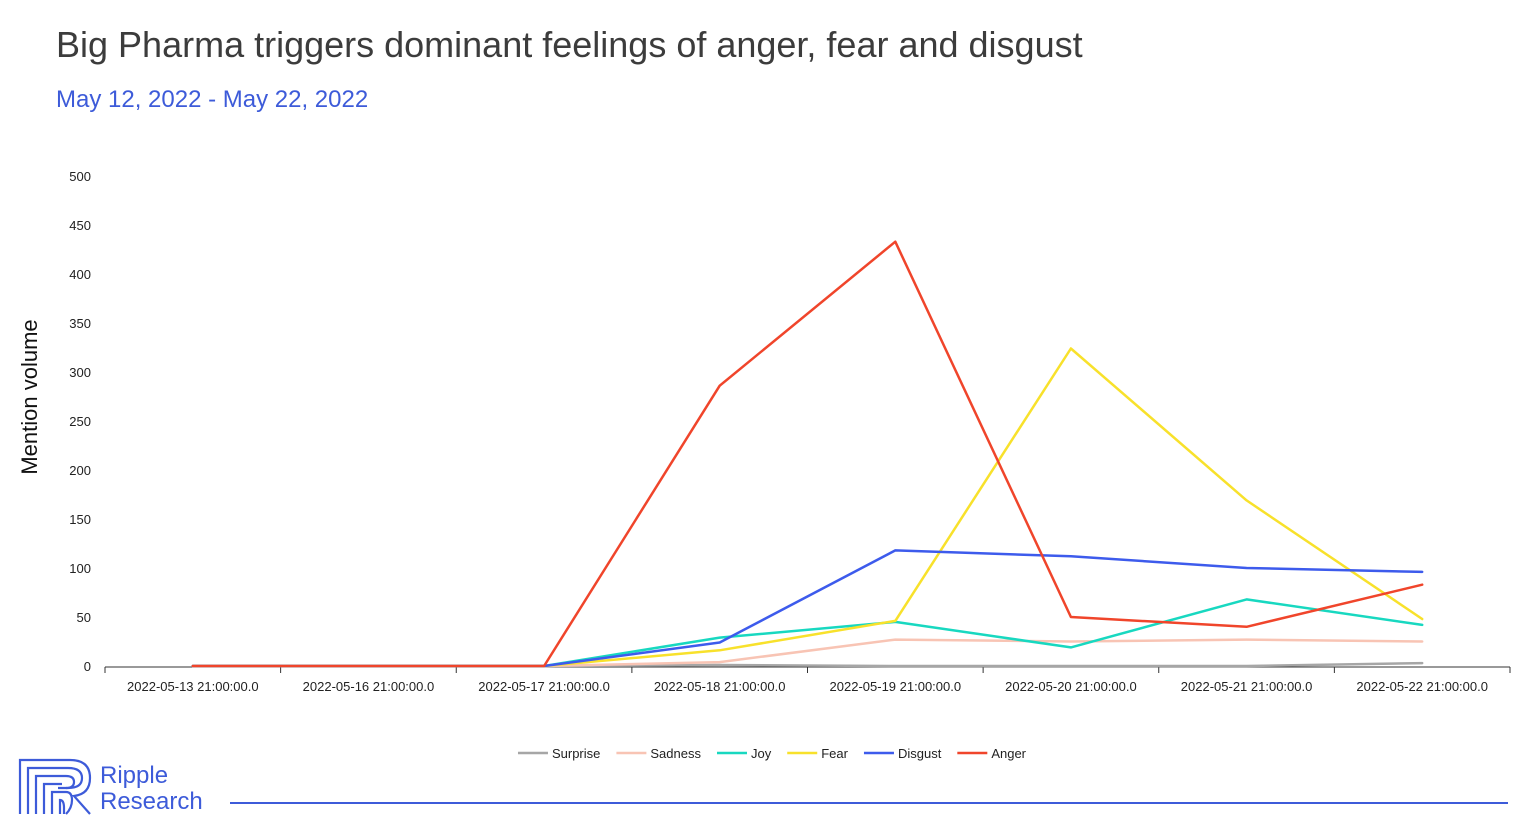 The height and width of the screenshot is (828, 1520). I want to click on y-tick-label: 350, so click(80, 323).